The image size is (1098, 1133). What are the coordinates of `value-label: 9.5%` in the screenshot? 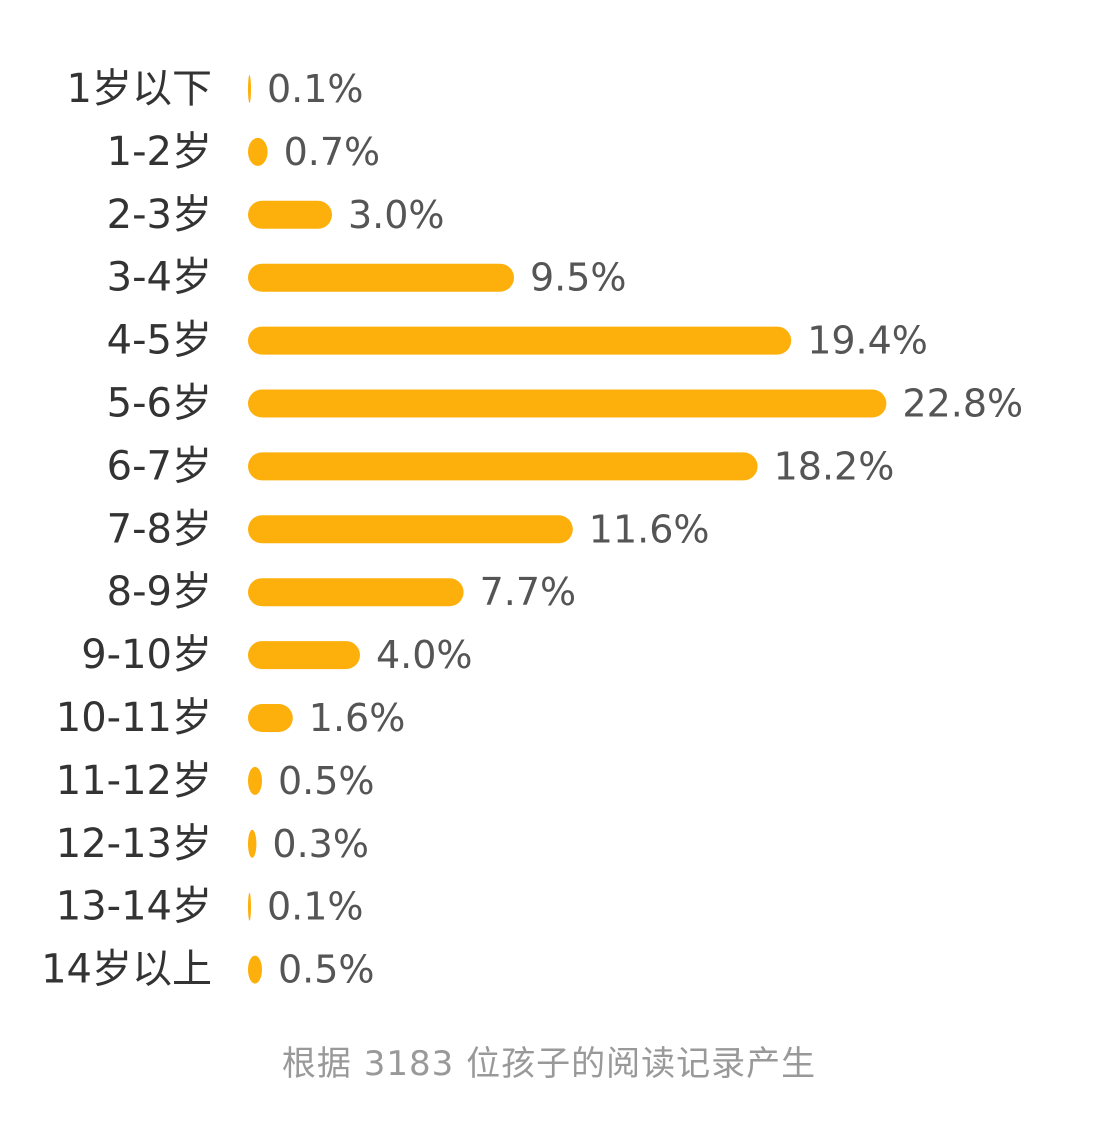 It's located at (578, 278).